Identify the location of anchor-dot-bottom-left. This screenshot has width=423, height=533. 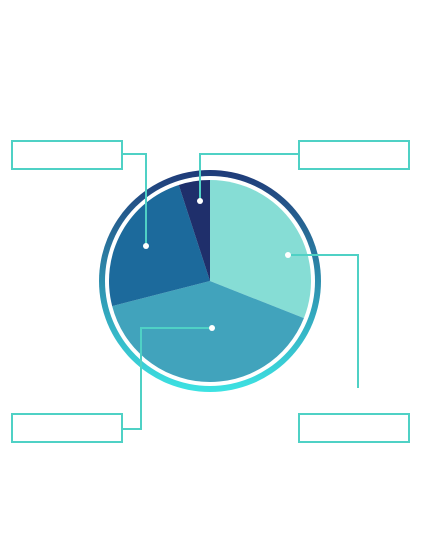
(212, 328).